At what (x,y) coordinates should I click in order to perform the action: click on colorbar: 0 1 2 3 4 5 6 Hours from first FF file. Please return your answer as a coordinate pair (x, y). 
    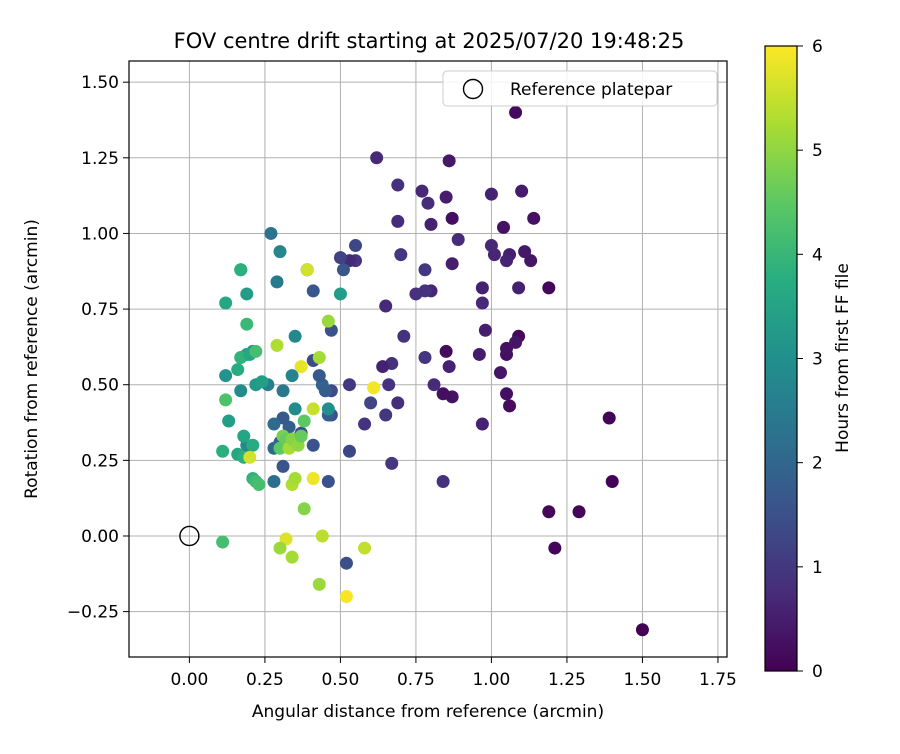
    Looking at the image, I should click on (808, 359).